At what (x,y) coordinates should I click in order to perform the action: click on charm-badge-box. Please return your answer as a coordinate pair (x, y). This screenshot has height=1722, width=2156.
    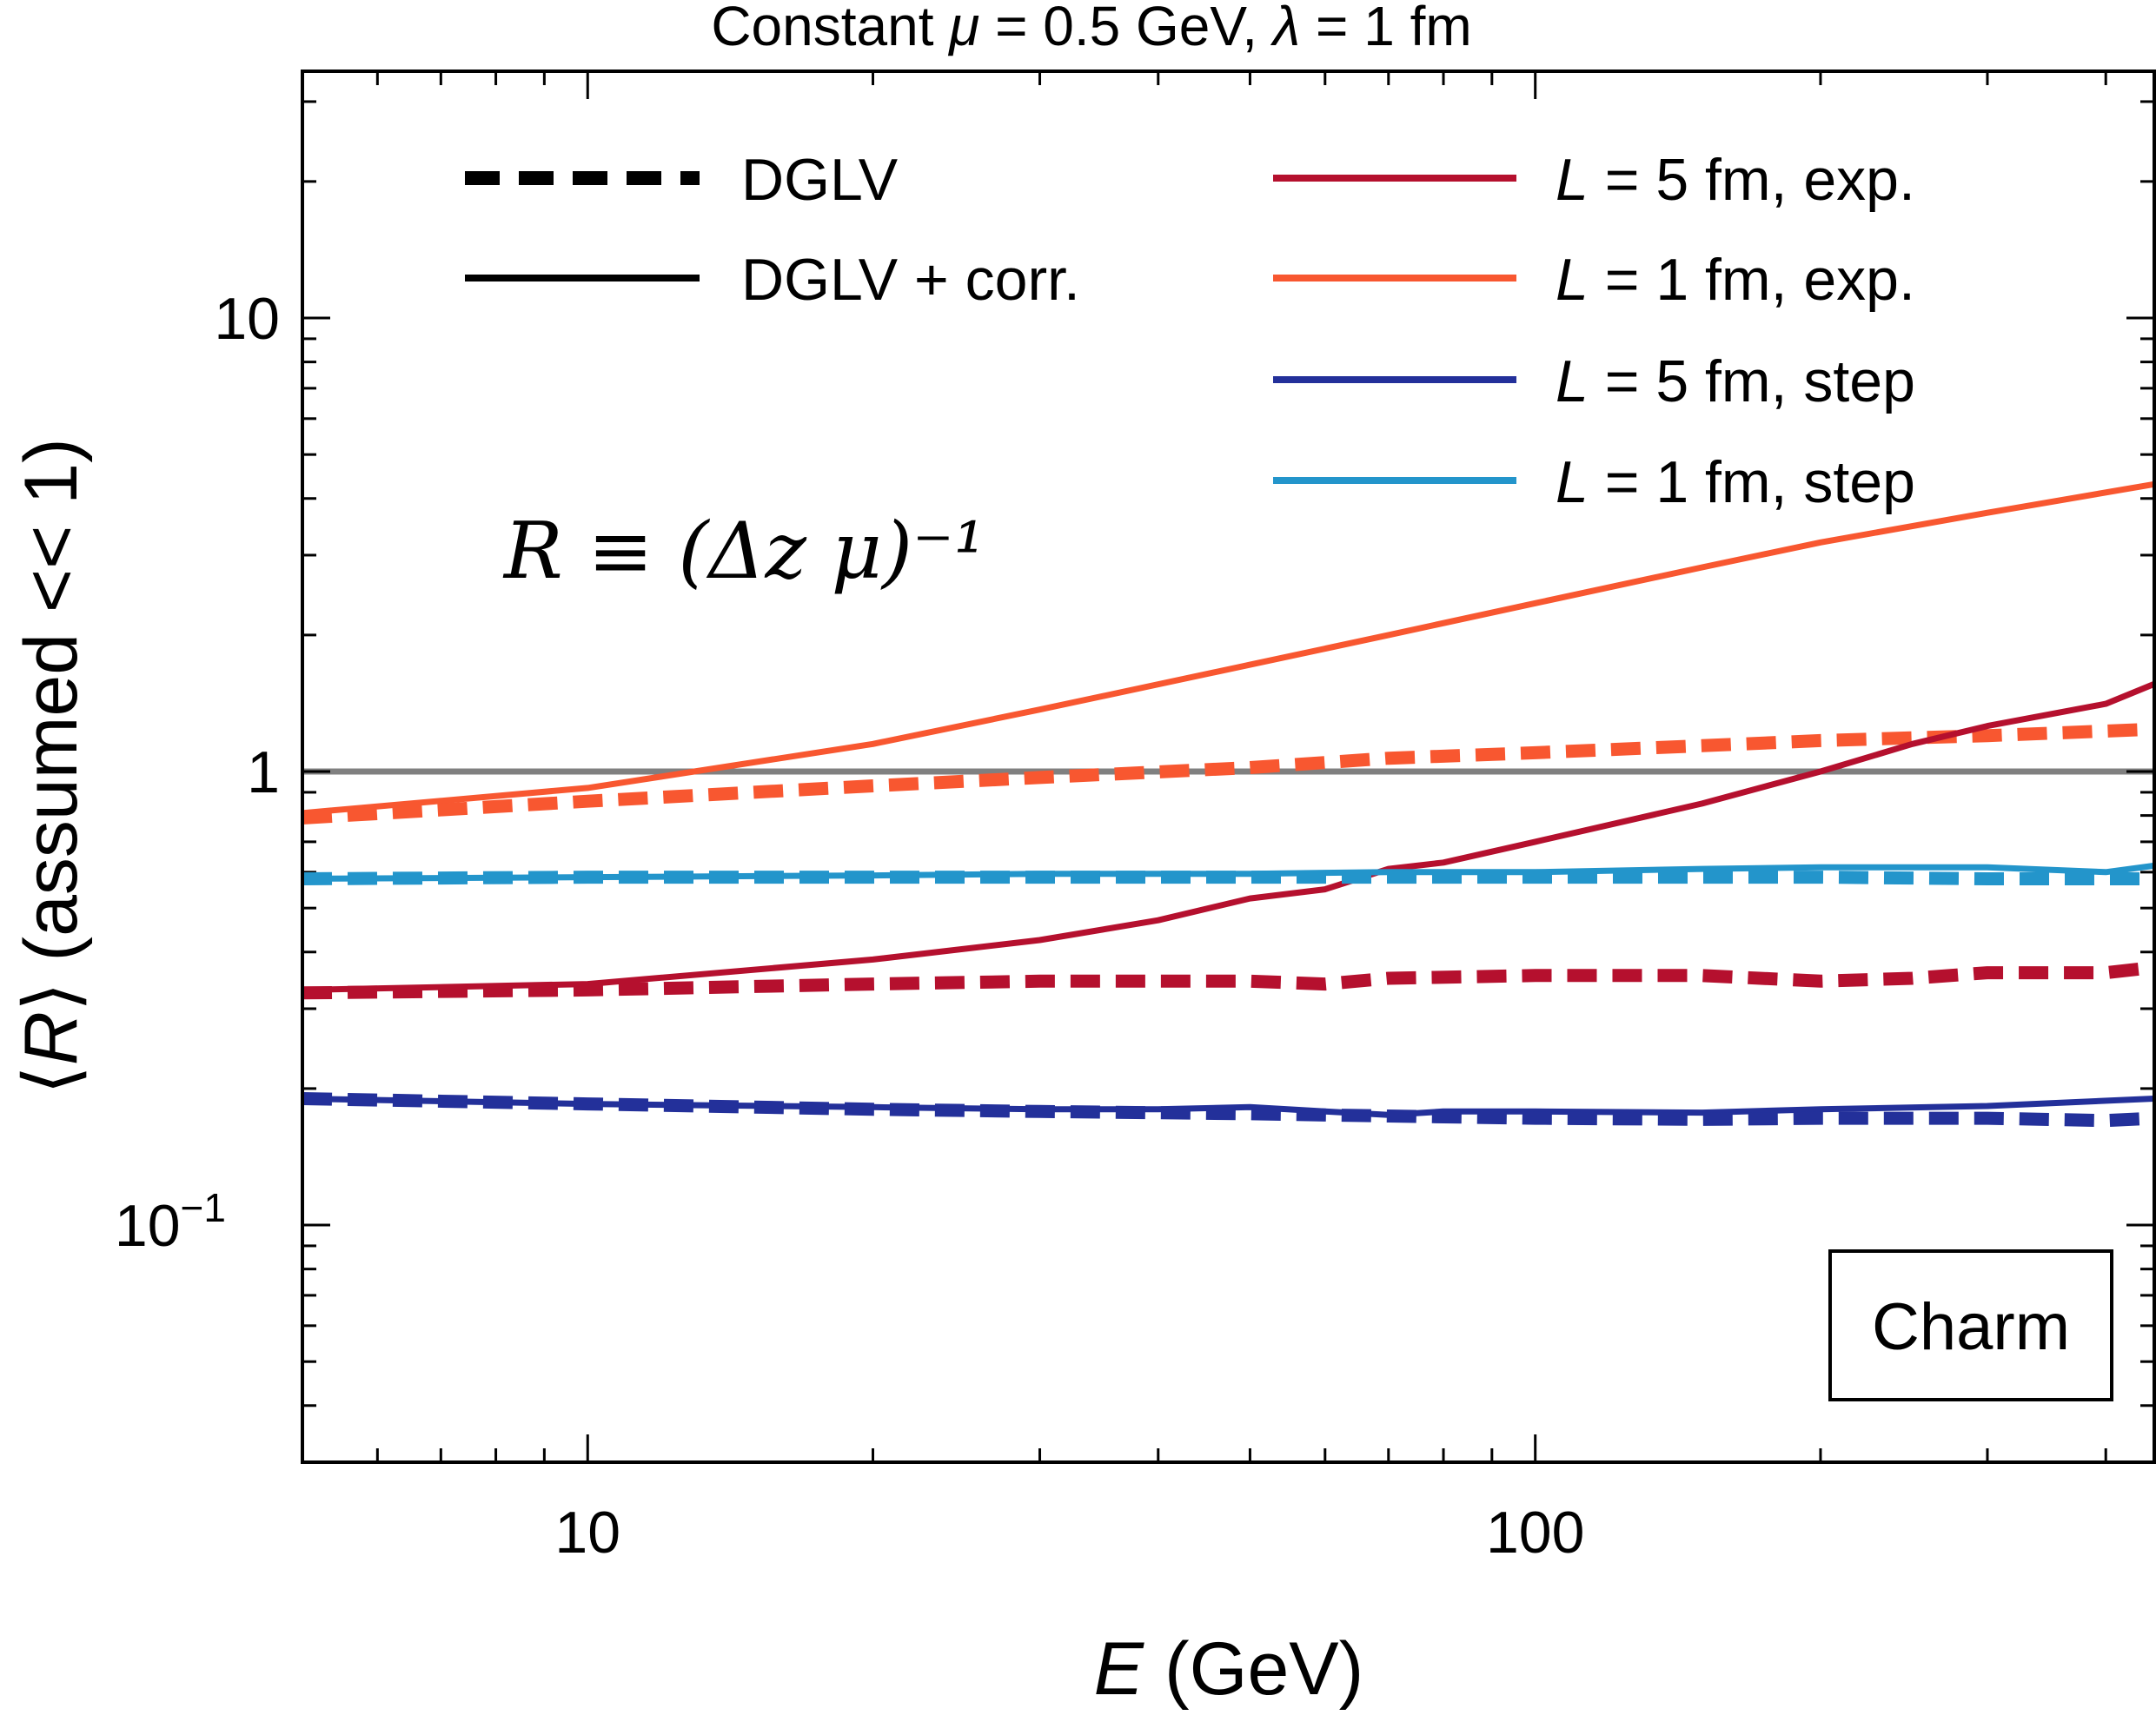
    Looking at the image, I should click on (1971, 1325).